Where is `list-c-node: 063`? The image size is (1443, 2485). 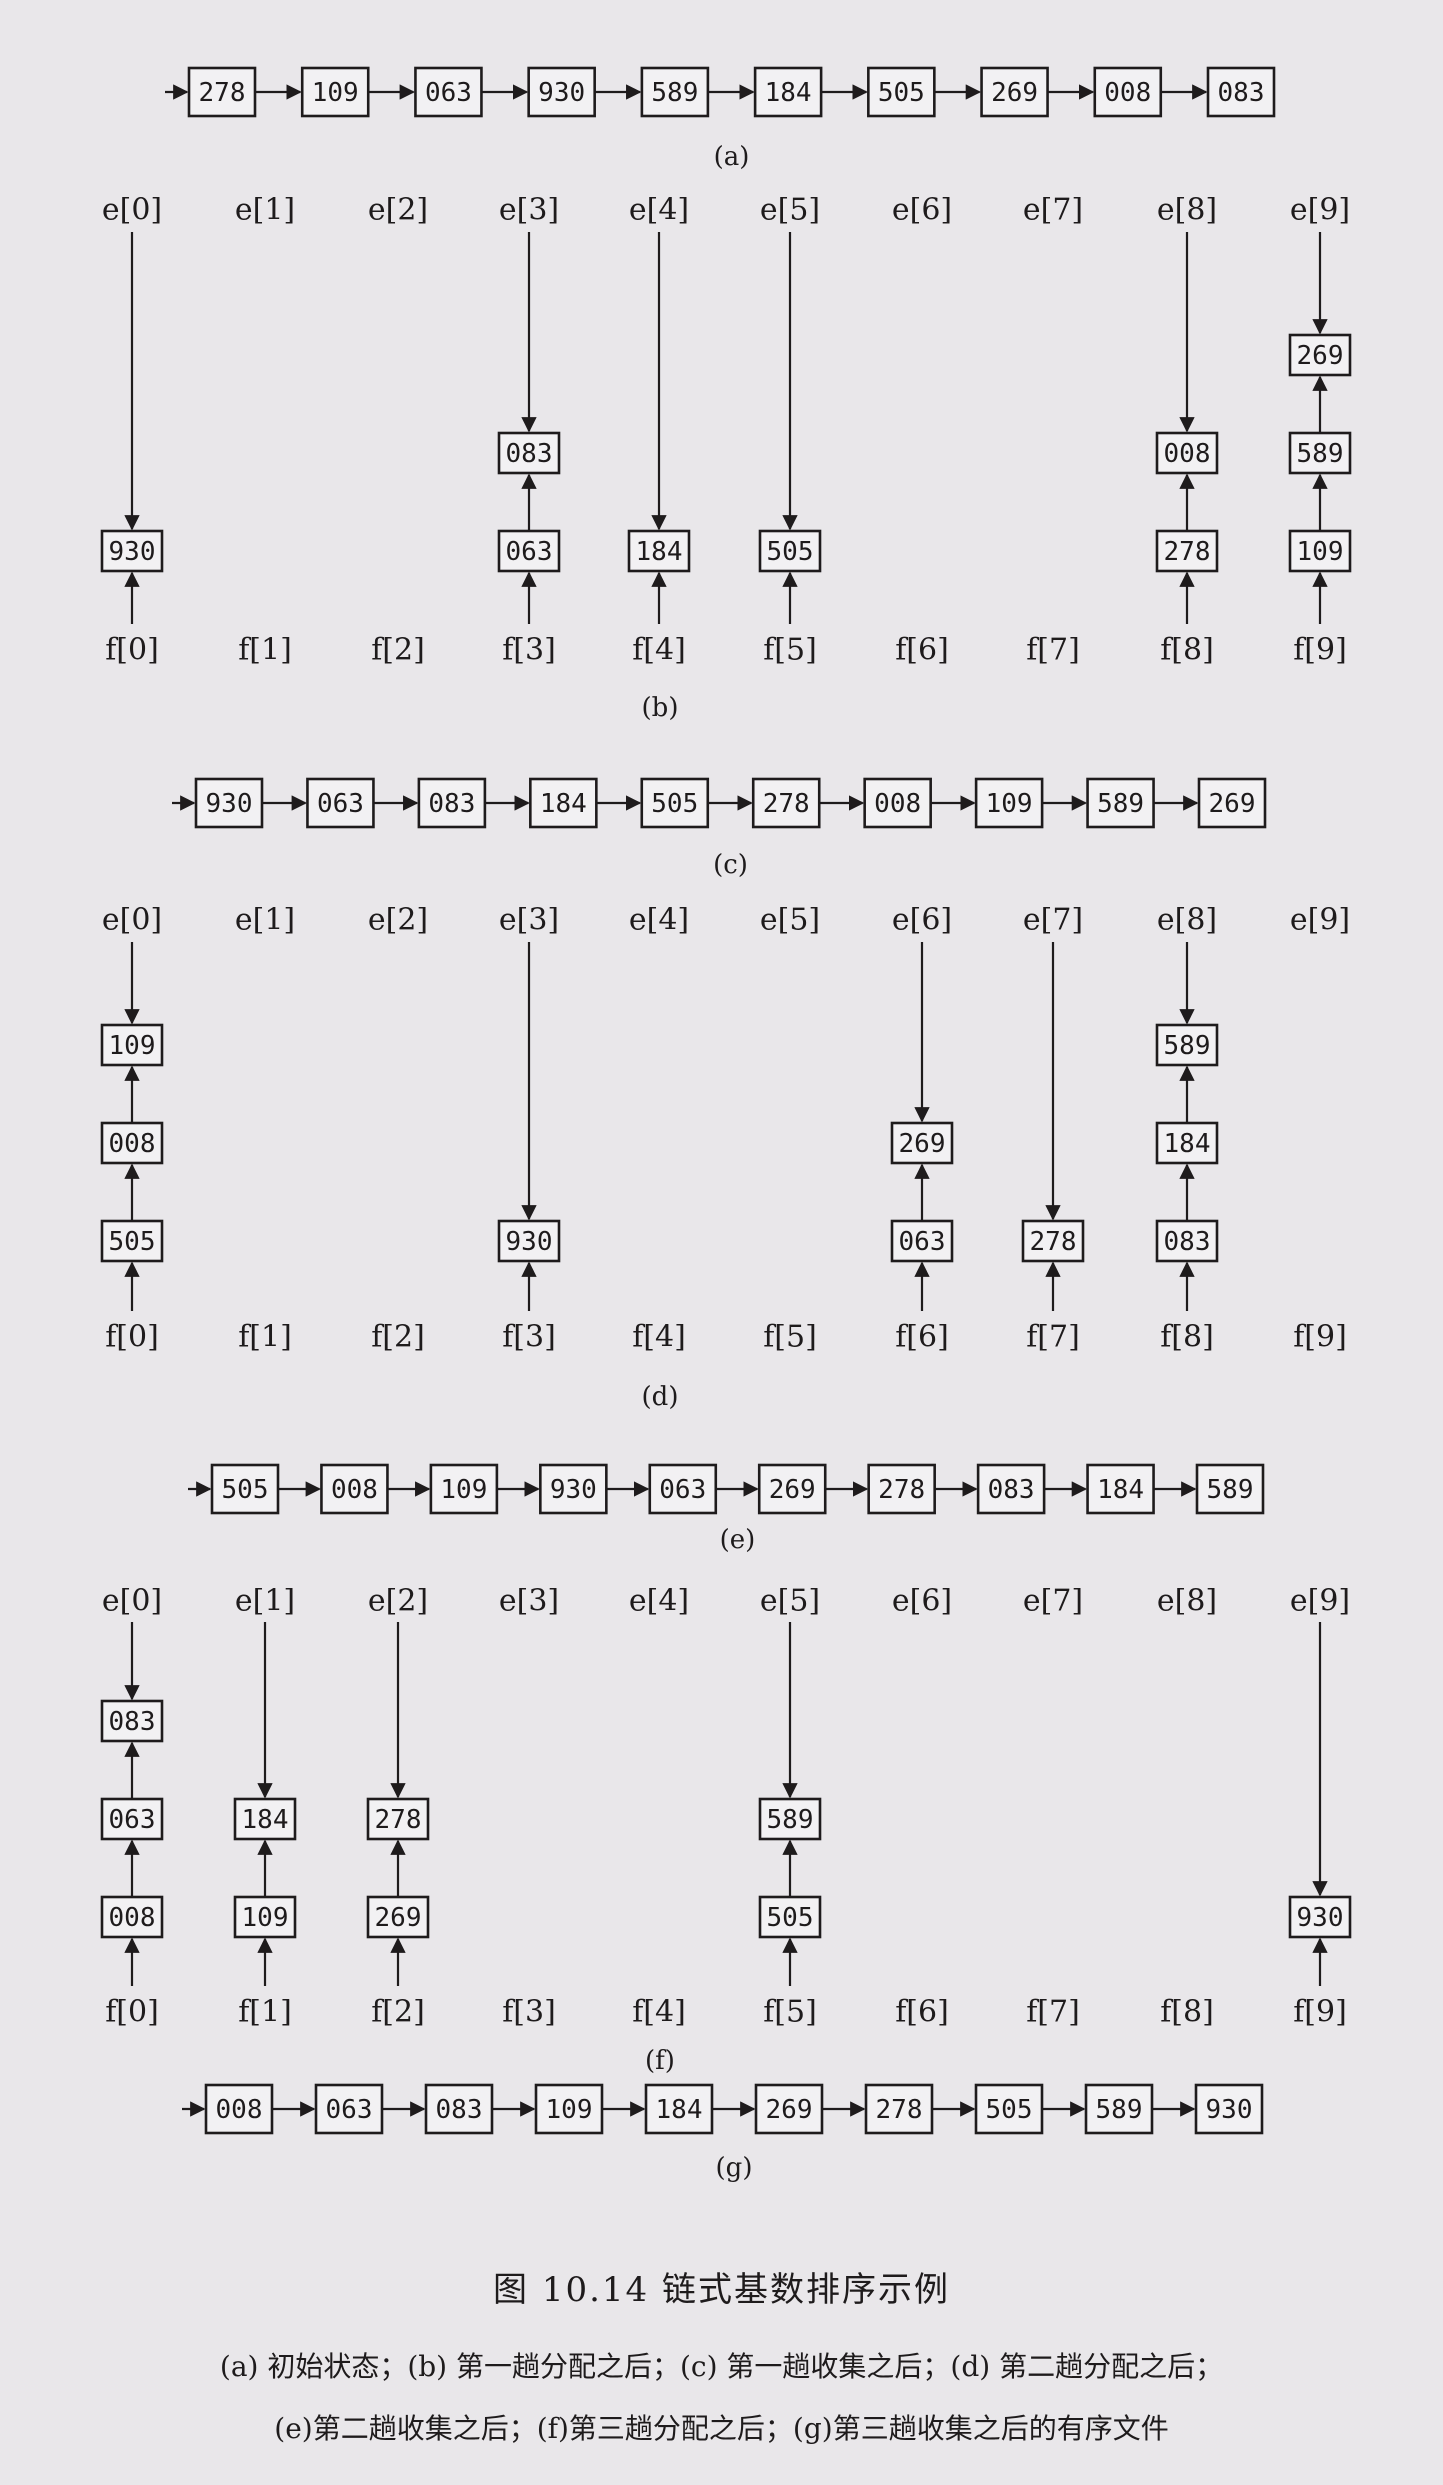
list-c-node: 063 is located at coordinates (340, 804).